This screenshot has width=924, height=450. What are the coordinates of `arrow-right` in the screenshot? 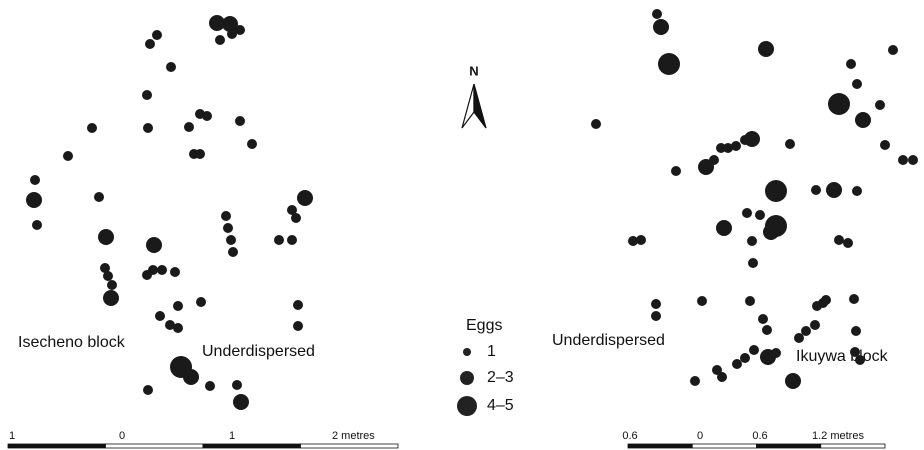 It's located at (480, 106).